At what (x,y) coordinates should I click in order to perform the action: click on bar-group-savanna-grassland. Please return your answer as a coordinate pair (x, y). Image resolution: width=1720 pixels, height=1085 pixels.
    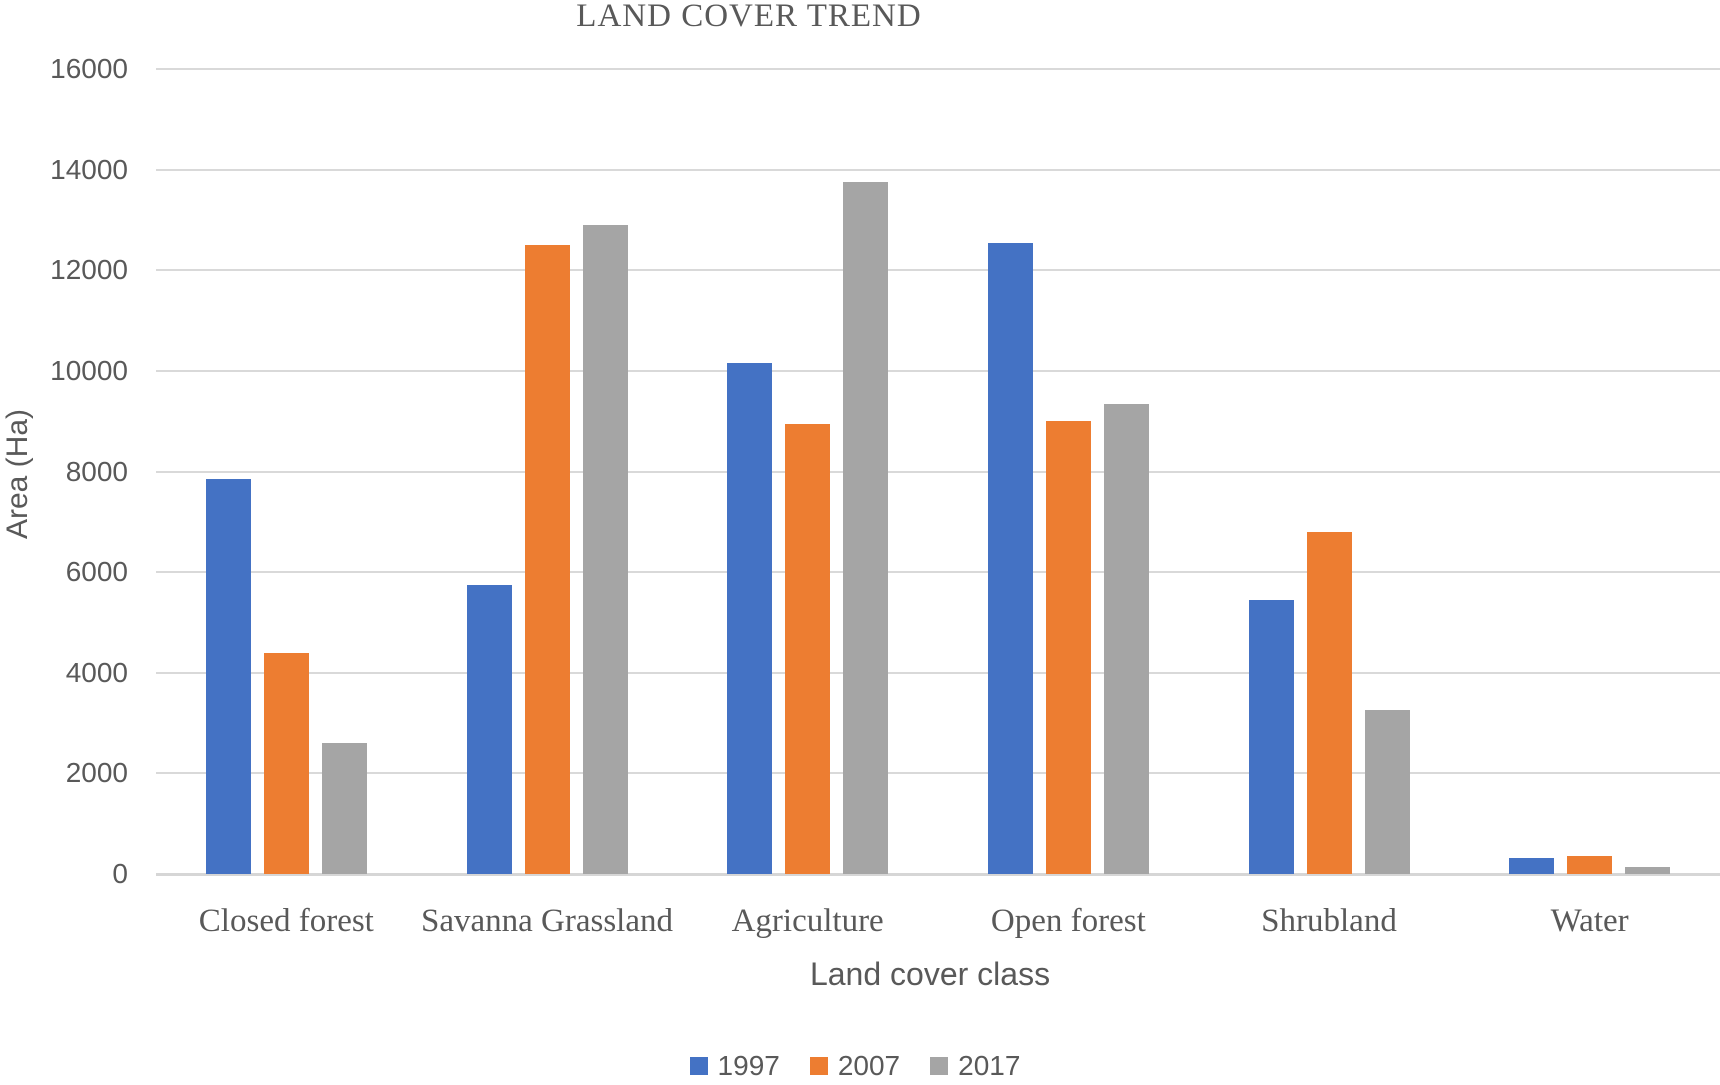
    Looking at the image, I should click on (547, 549).